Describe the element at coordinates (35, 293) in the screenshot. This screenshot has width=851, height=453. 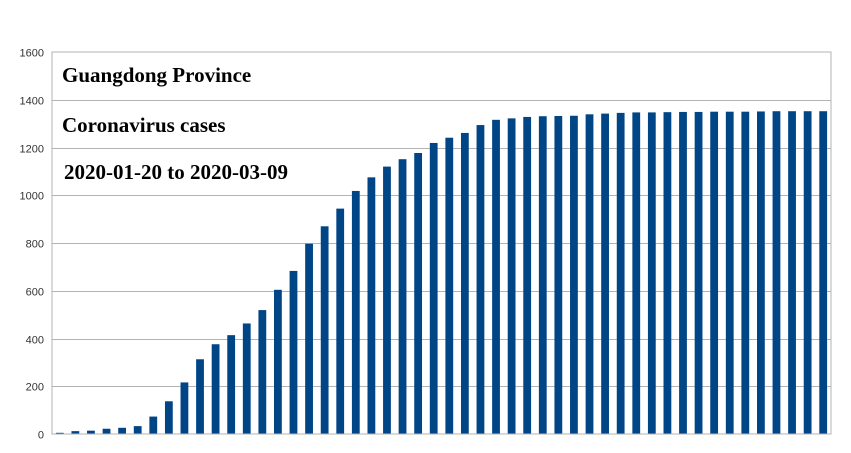
I see `y-tick-label: 600` at that location.